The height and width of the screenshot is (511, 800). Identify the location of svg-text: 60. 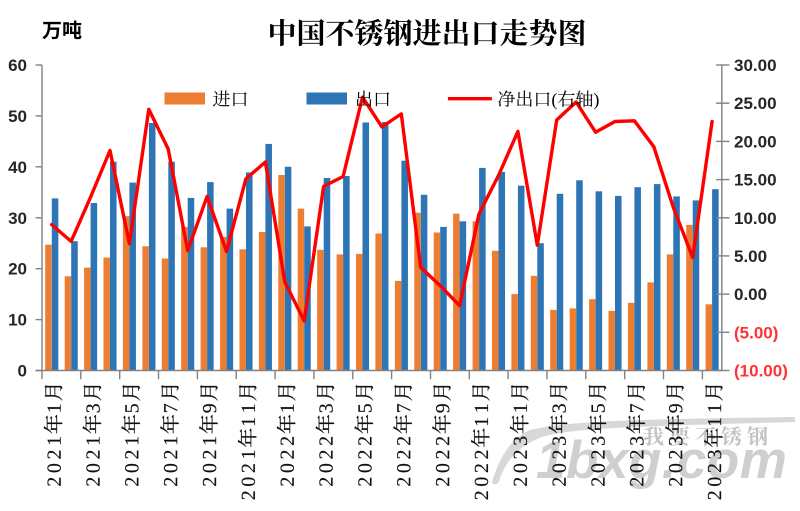
(17, 65).